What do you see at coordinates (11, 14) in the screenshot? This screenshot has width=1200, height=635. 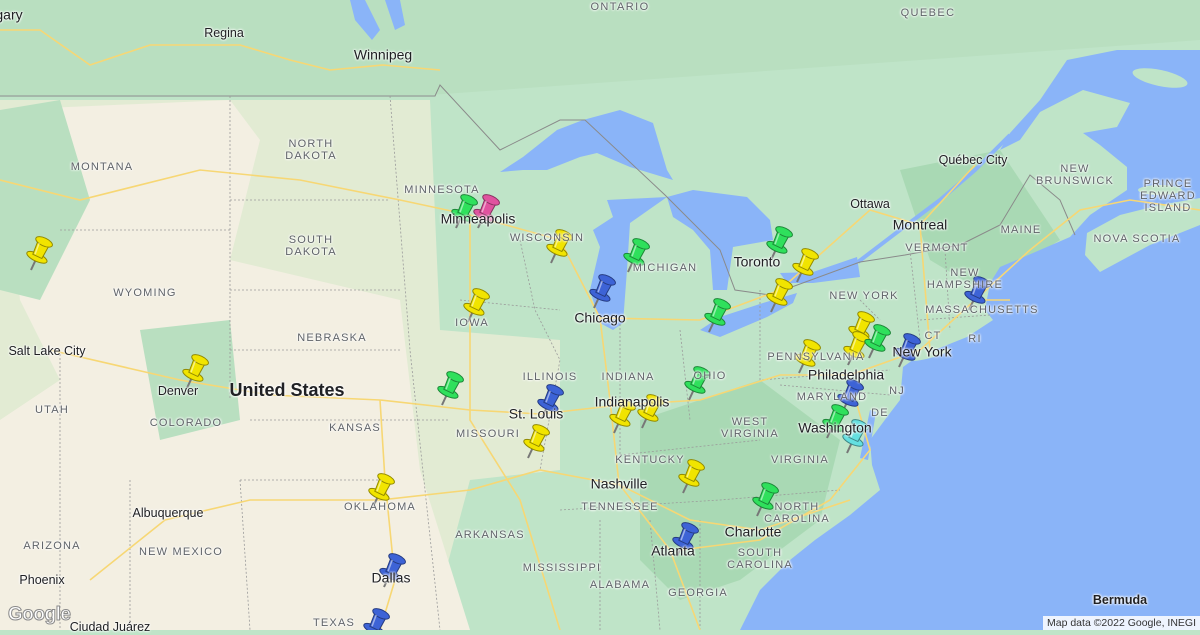 I see `map-label-calgary: gary` at bounding box center [11, 14].